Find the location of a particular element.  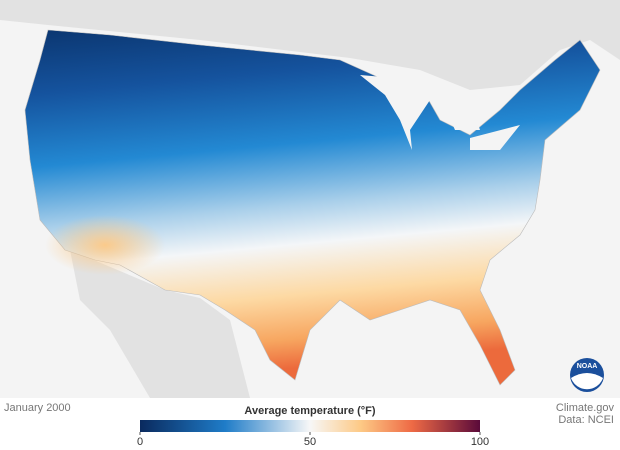

date: January 2000 is located at coordinates (37, 408).